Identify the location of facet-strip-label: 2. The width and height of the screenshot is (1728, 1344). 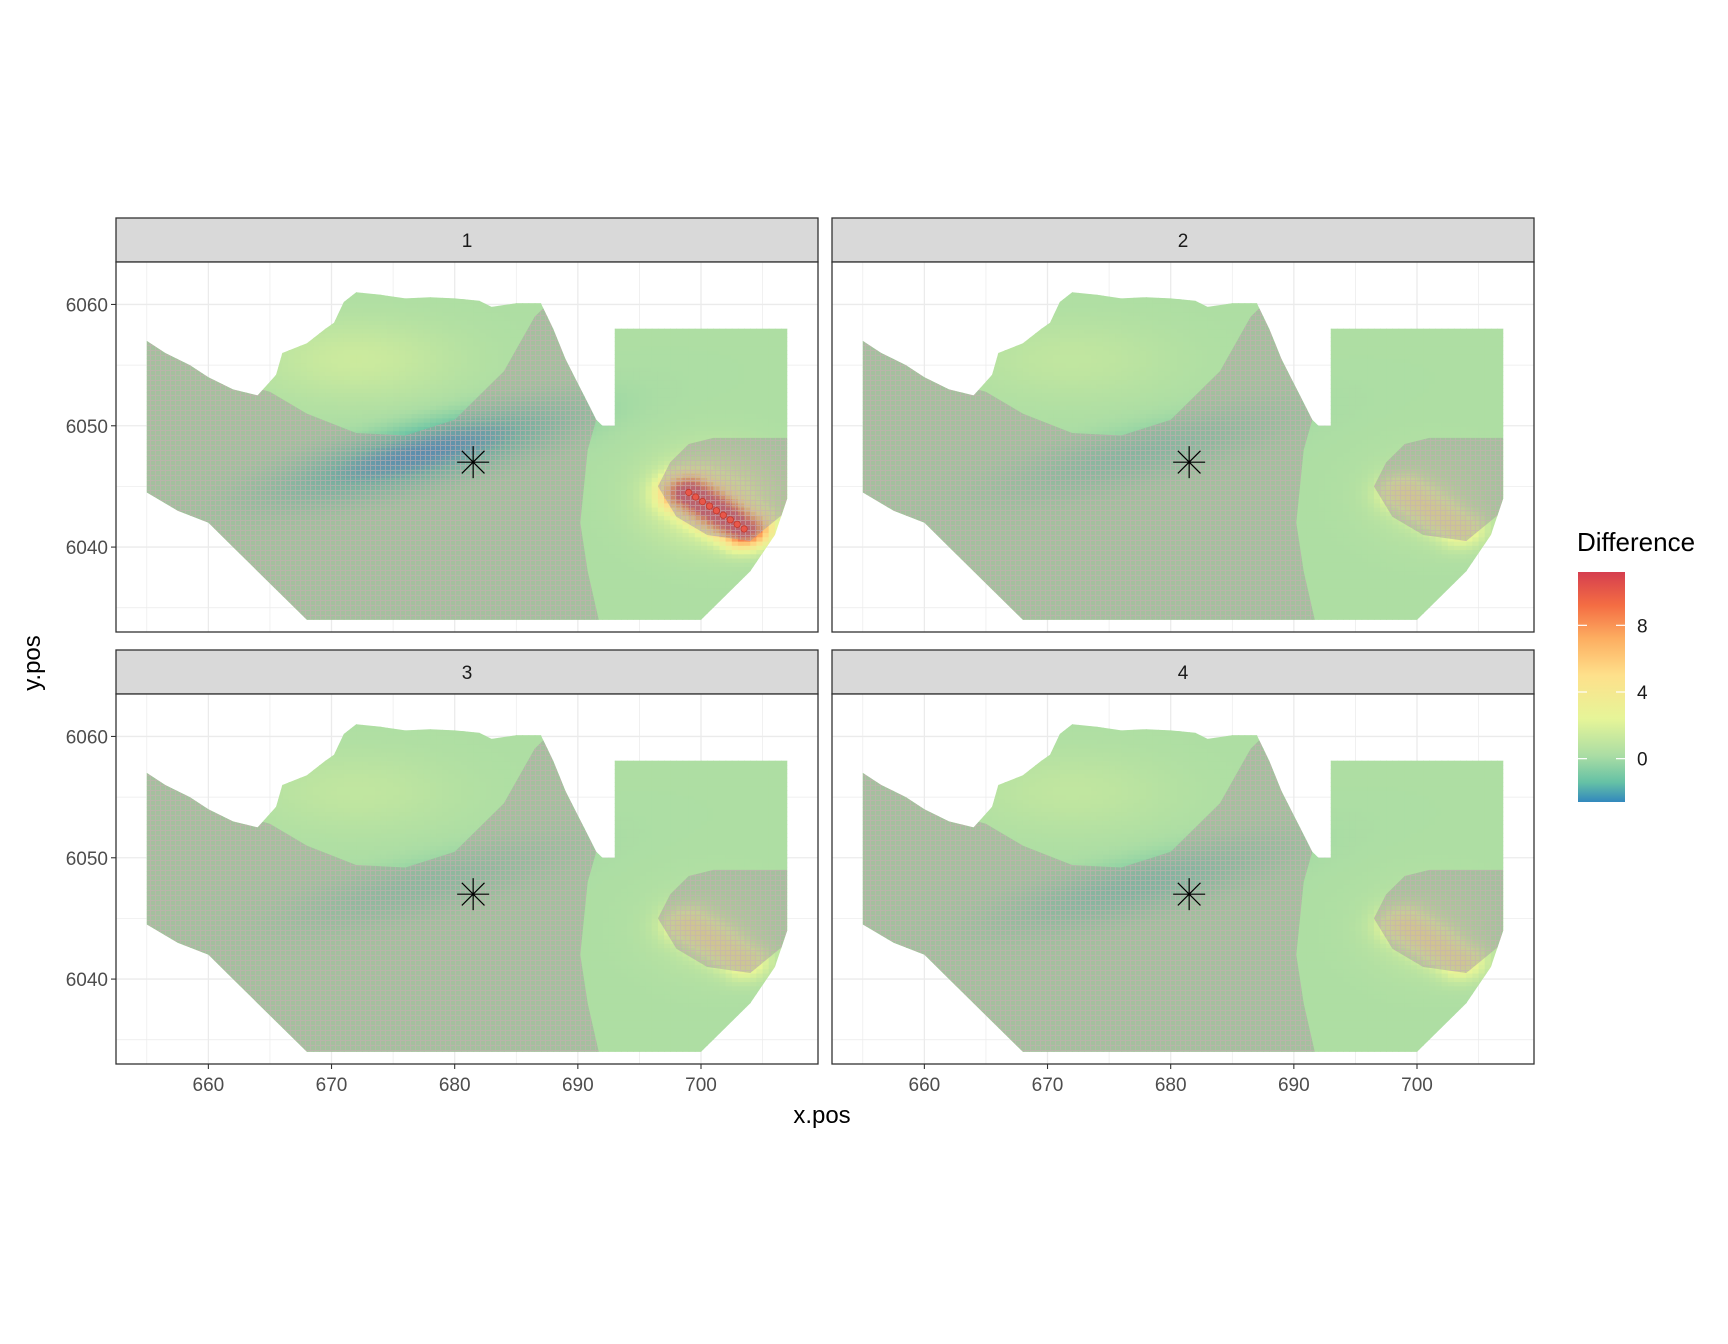
(1183, 241).